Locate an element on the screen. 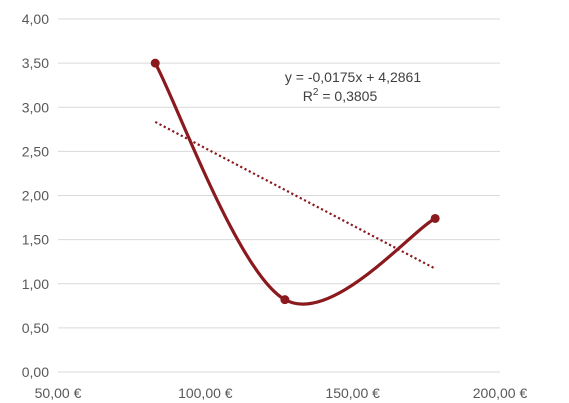  y-tick-label: 0,00 is located at coordinates (35, 372).